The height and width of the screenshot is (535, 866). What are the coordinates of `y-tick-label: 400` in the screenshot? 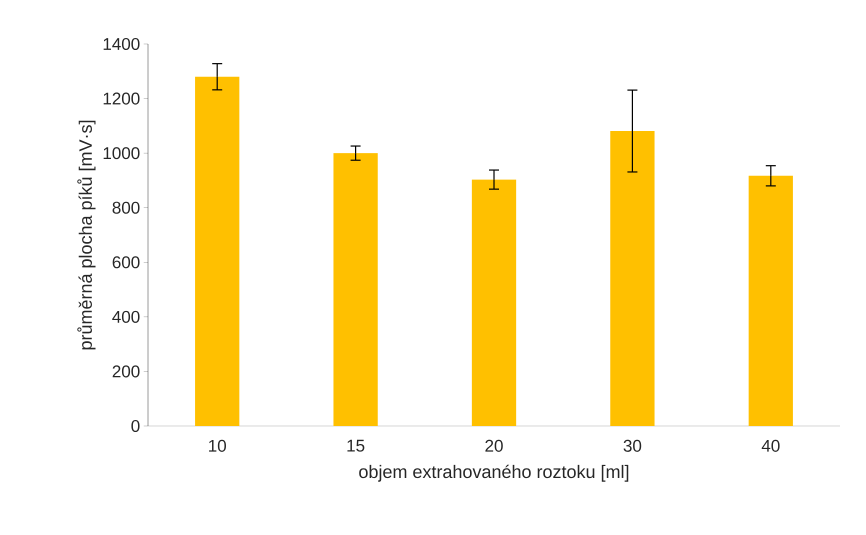 It's located at (126, 316).